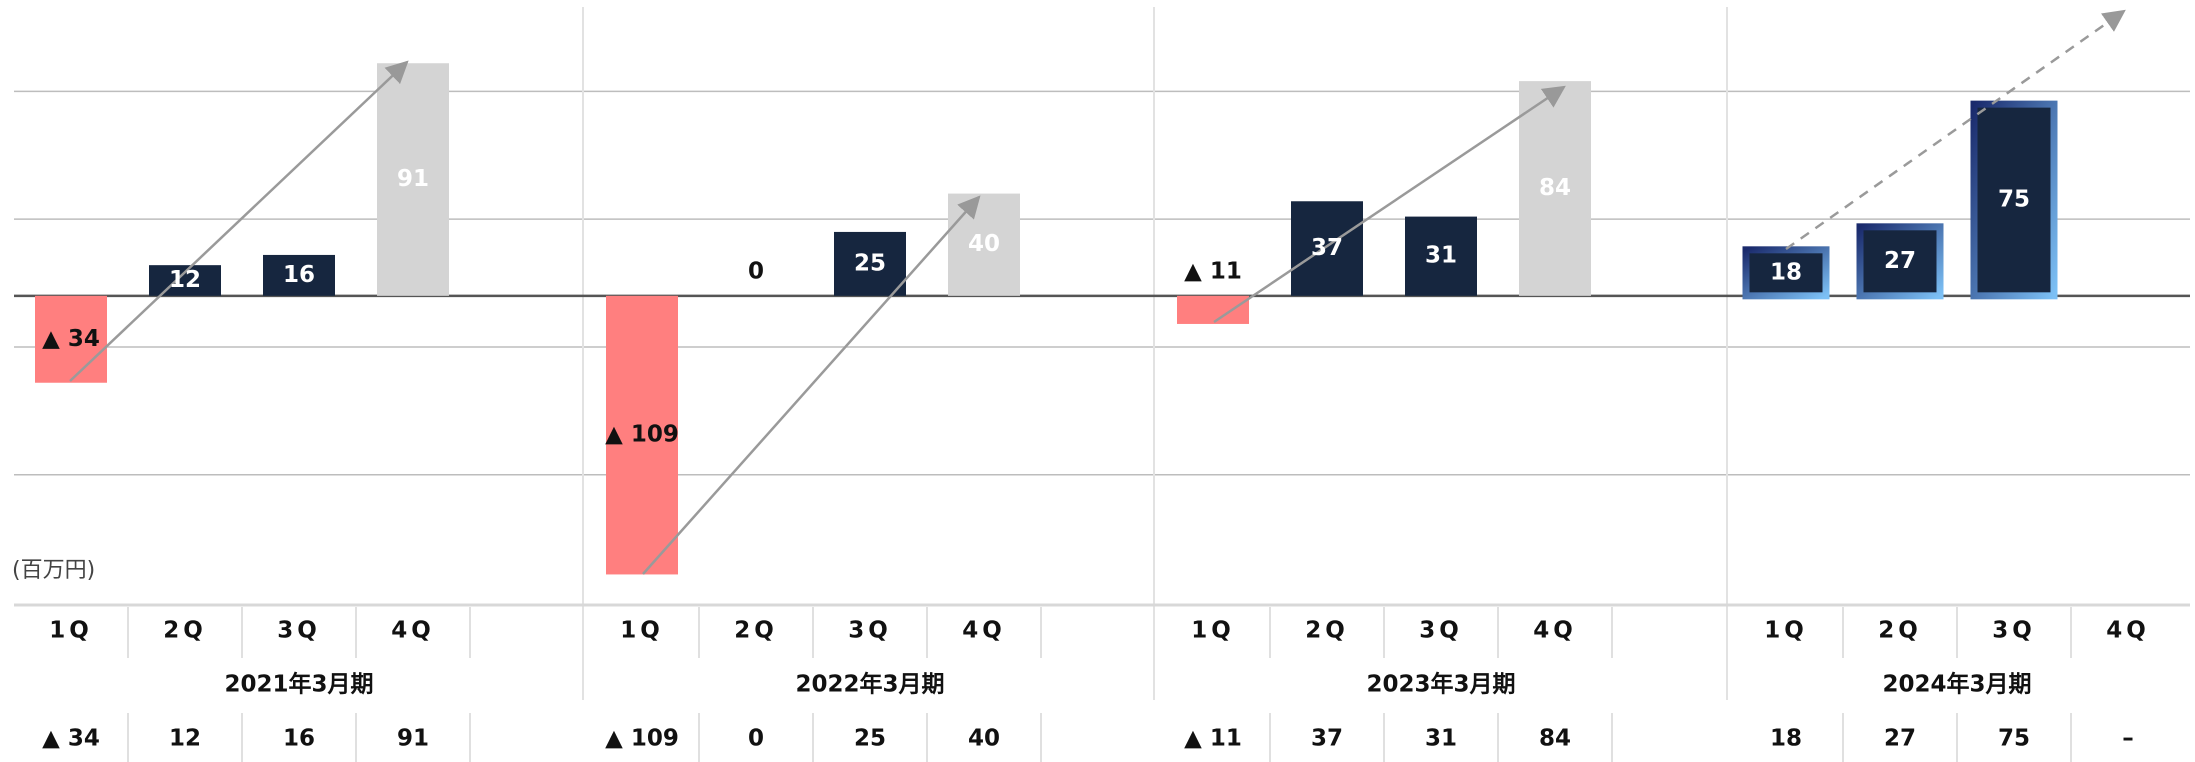  I want to click on bar-value-label: 84, so click(1555, 188).